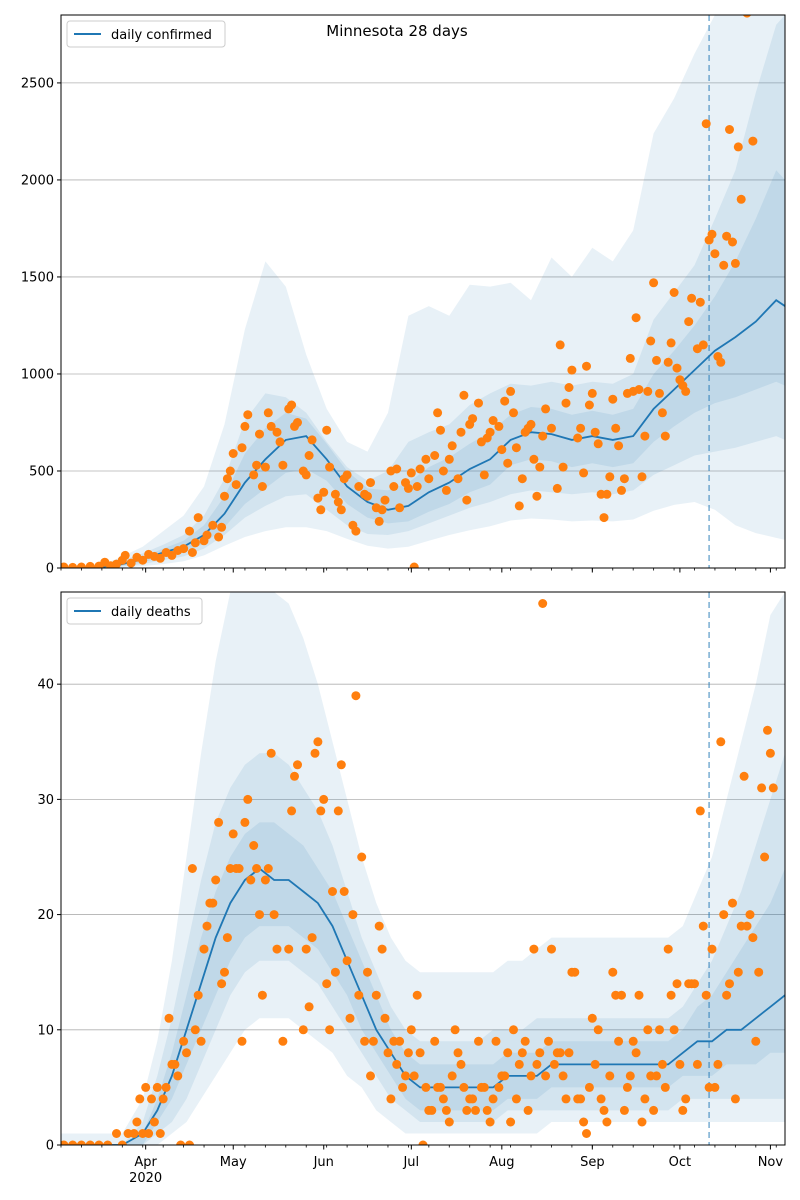 This screenshot has height=1200, width=800. What do you see at coordinates (37, 277) in the screenshot?
I see `y-tick-label: 1500` at bounding box center [37, 277].